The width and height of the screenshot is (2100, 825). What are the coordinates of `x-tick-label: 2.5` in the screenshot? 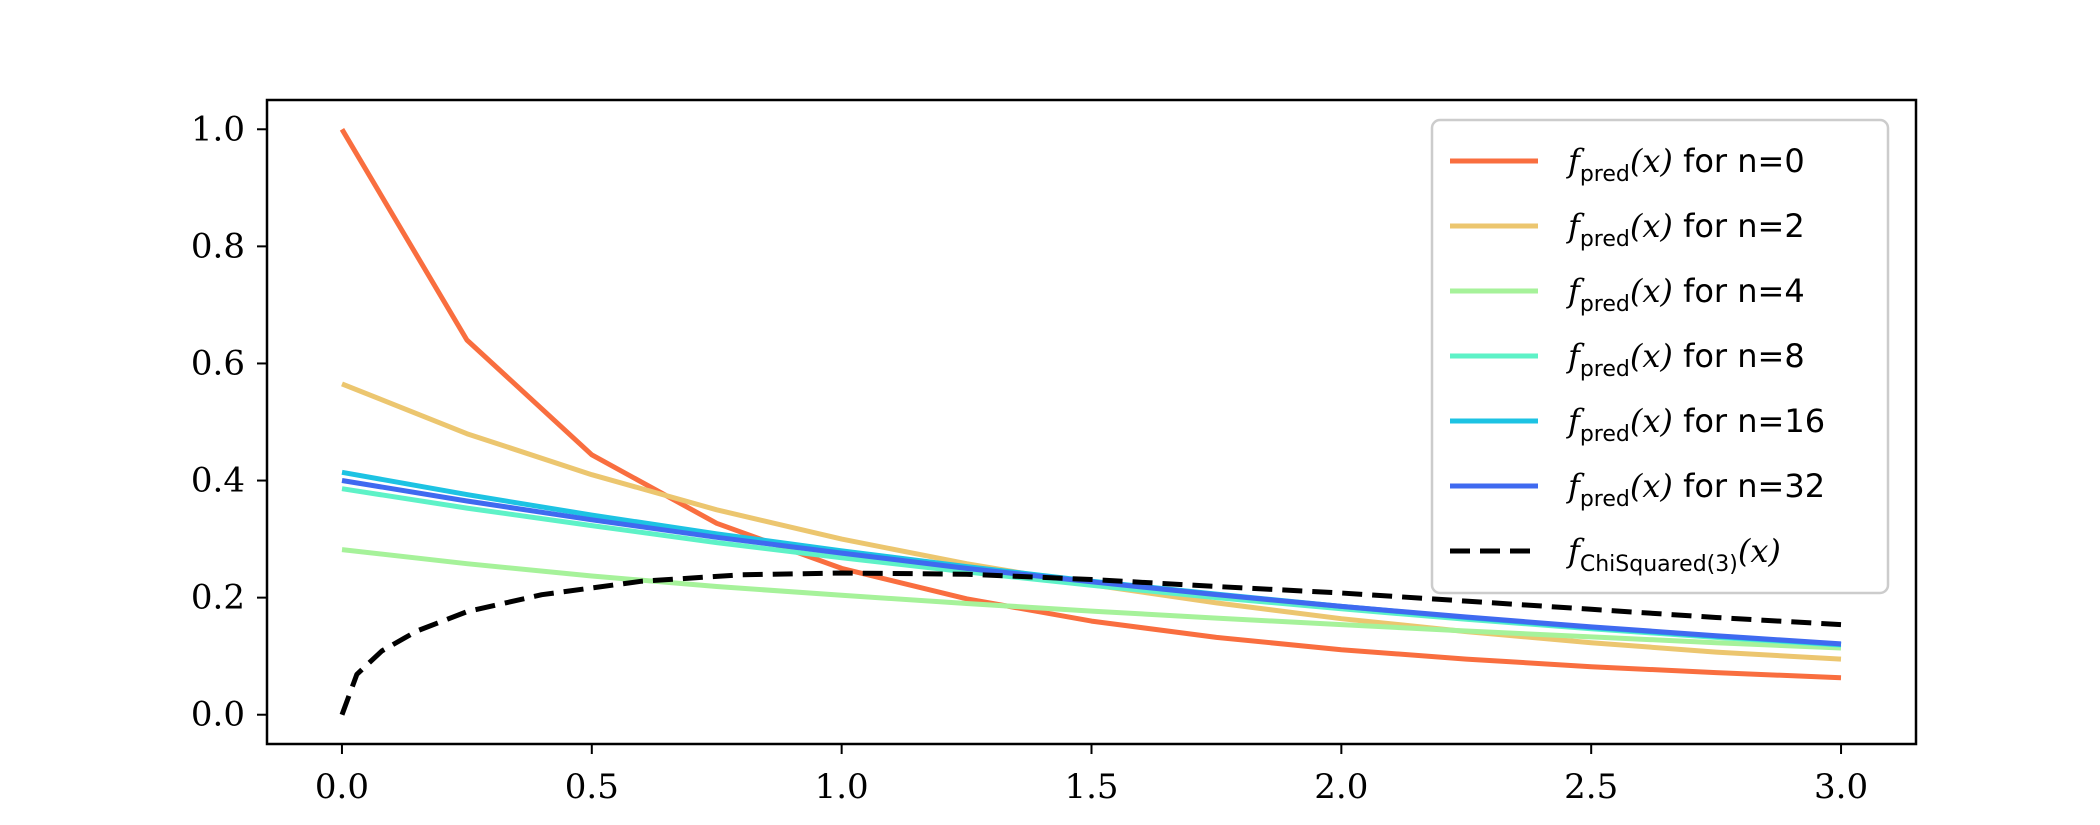 It's located at (1591, 787).